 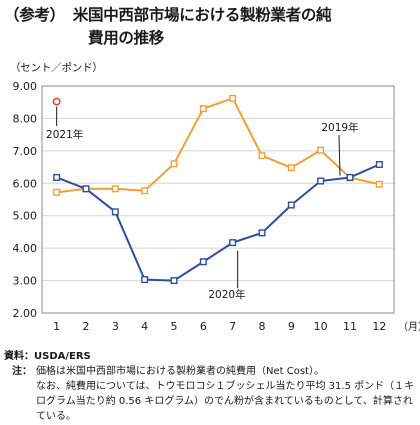 I want to click on x-tick-label: 3, so click(x=115, y=326).